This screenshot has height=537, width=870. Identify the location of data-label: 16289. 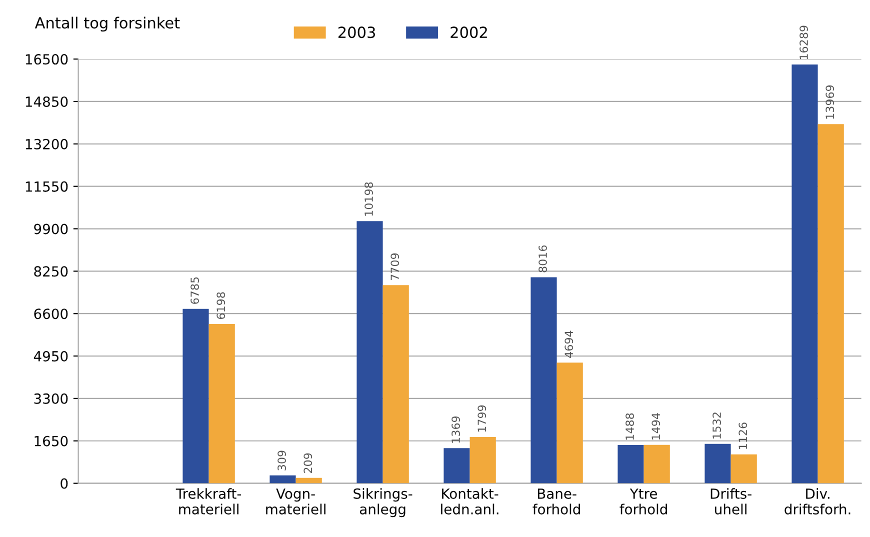
(804, 43).